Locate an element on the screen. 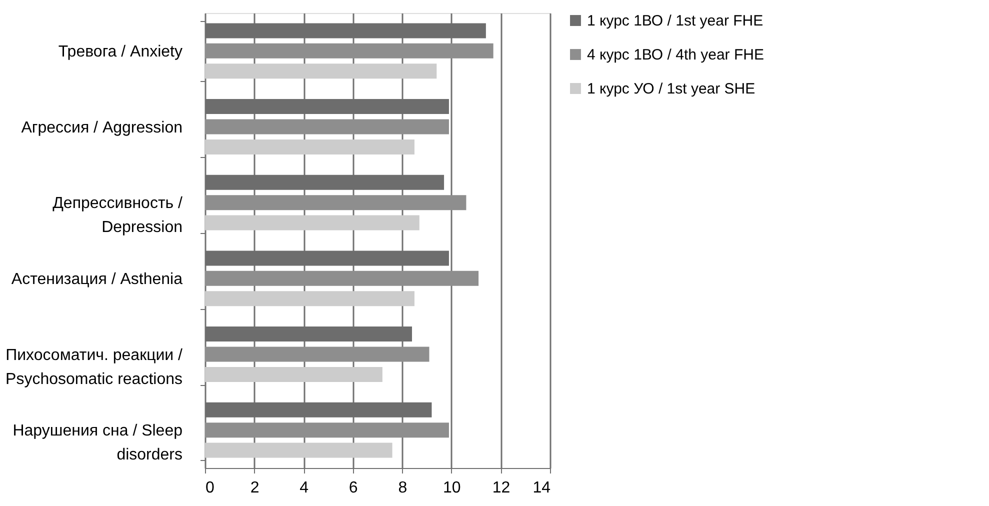 The image size is (989, 506). x-tick-label: 6 is located at coordinates (353, 488).